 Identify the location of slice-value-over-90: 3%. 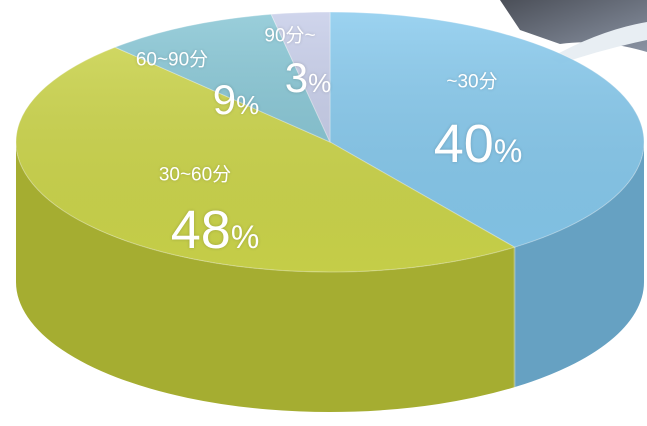
(308, 78).